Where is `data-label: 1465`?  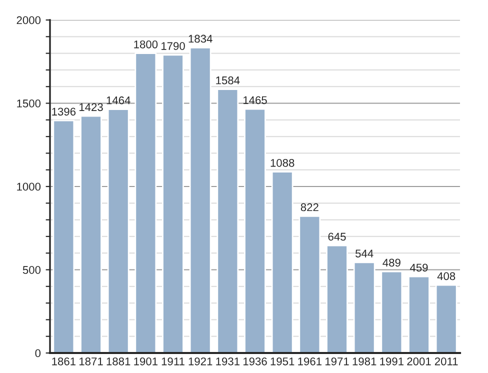
data-label: 1465 is located at coordinates (255, 100).